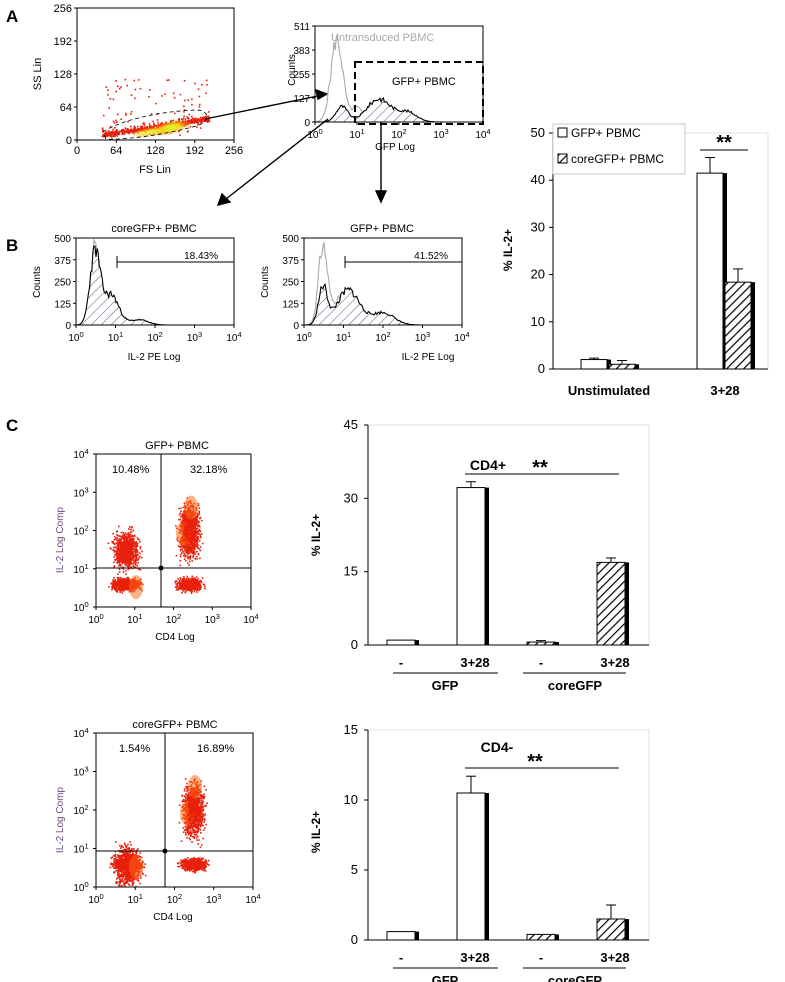 This screenshot has height=982, width=785. I want to click on core-il2-title: coreGFP+ PBMC, so click(153, 229).